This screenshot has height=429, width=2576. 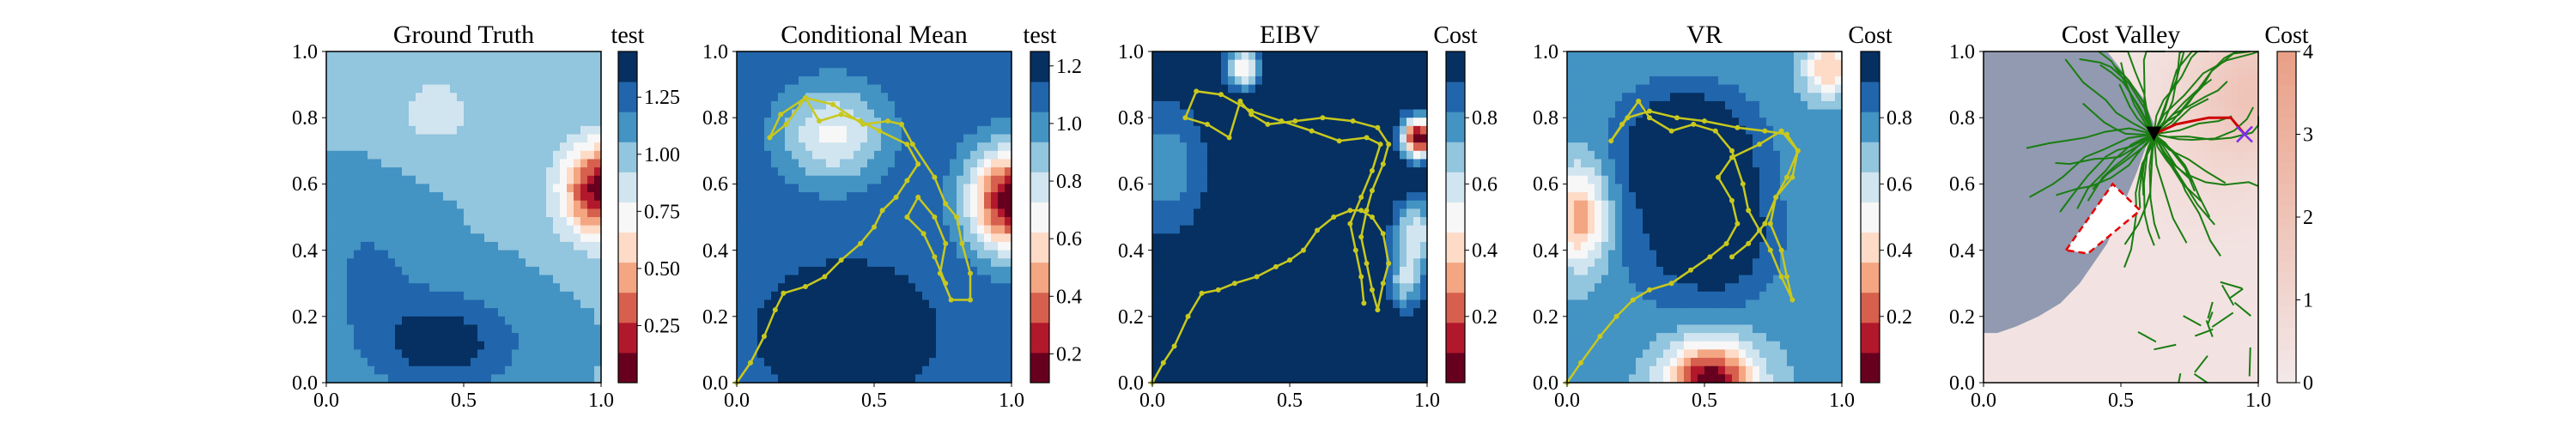 What do you see at coordinates (627, 97) in the screenshot?
I see `colorbar-band` at bounding box center [627, 97].